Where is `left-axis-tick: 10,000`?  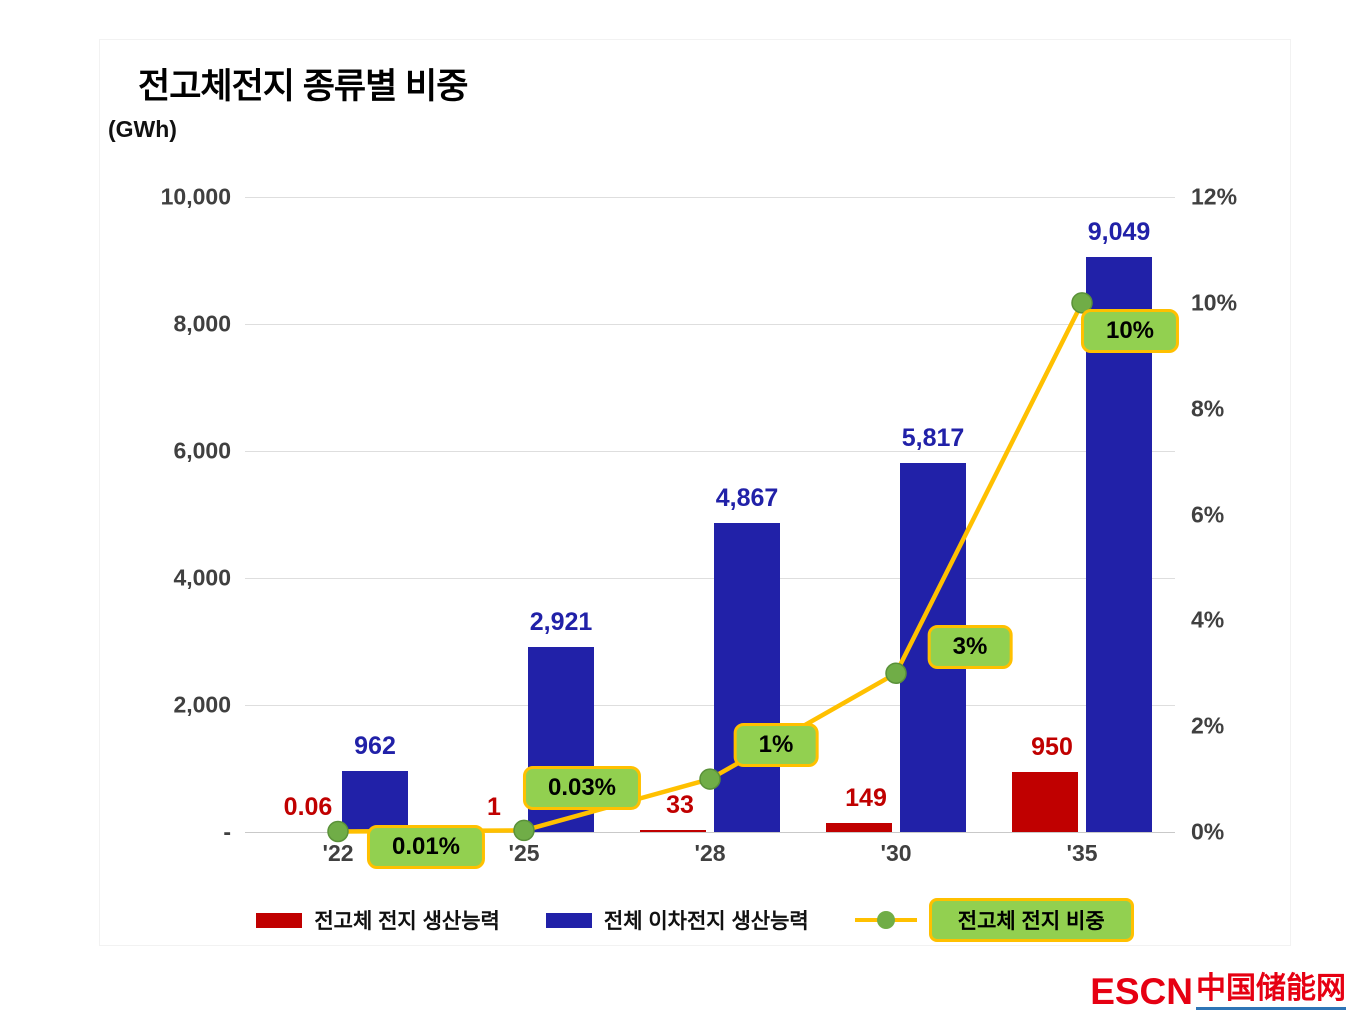 left-axis-tick: 10,000 is located at coordinates (195, 196).